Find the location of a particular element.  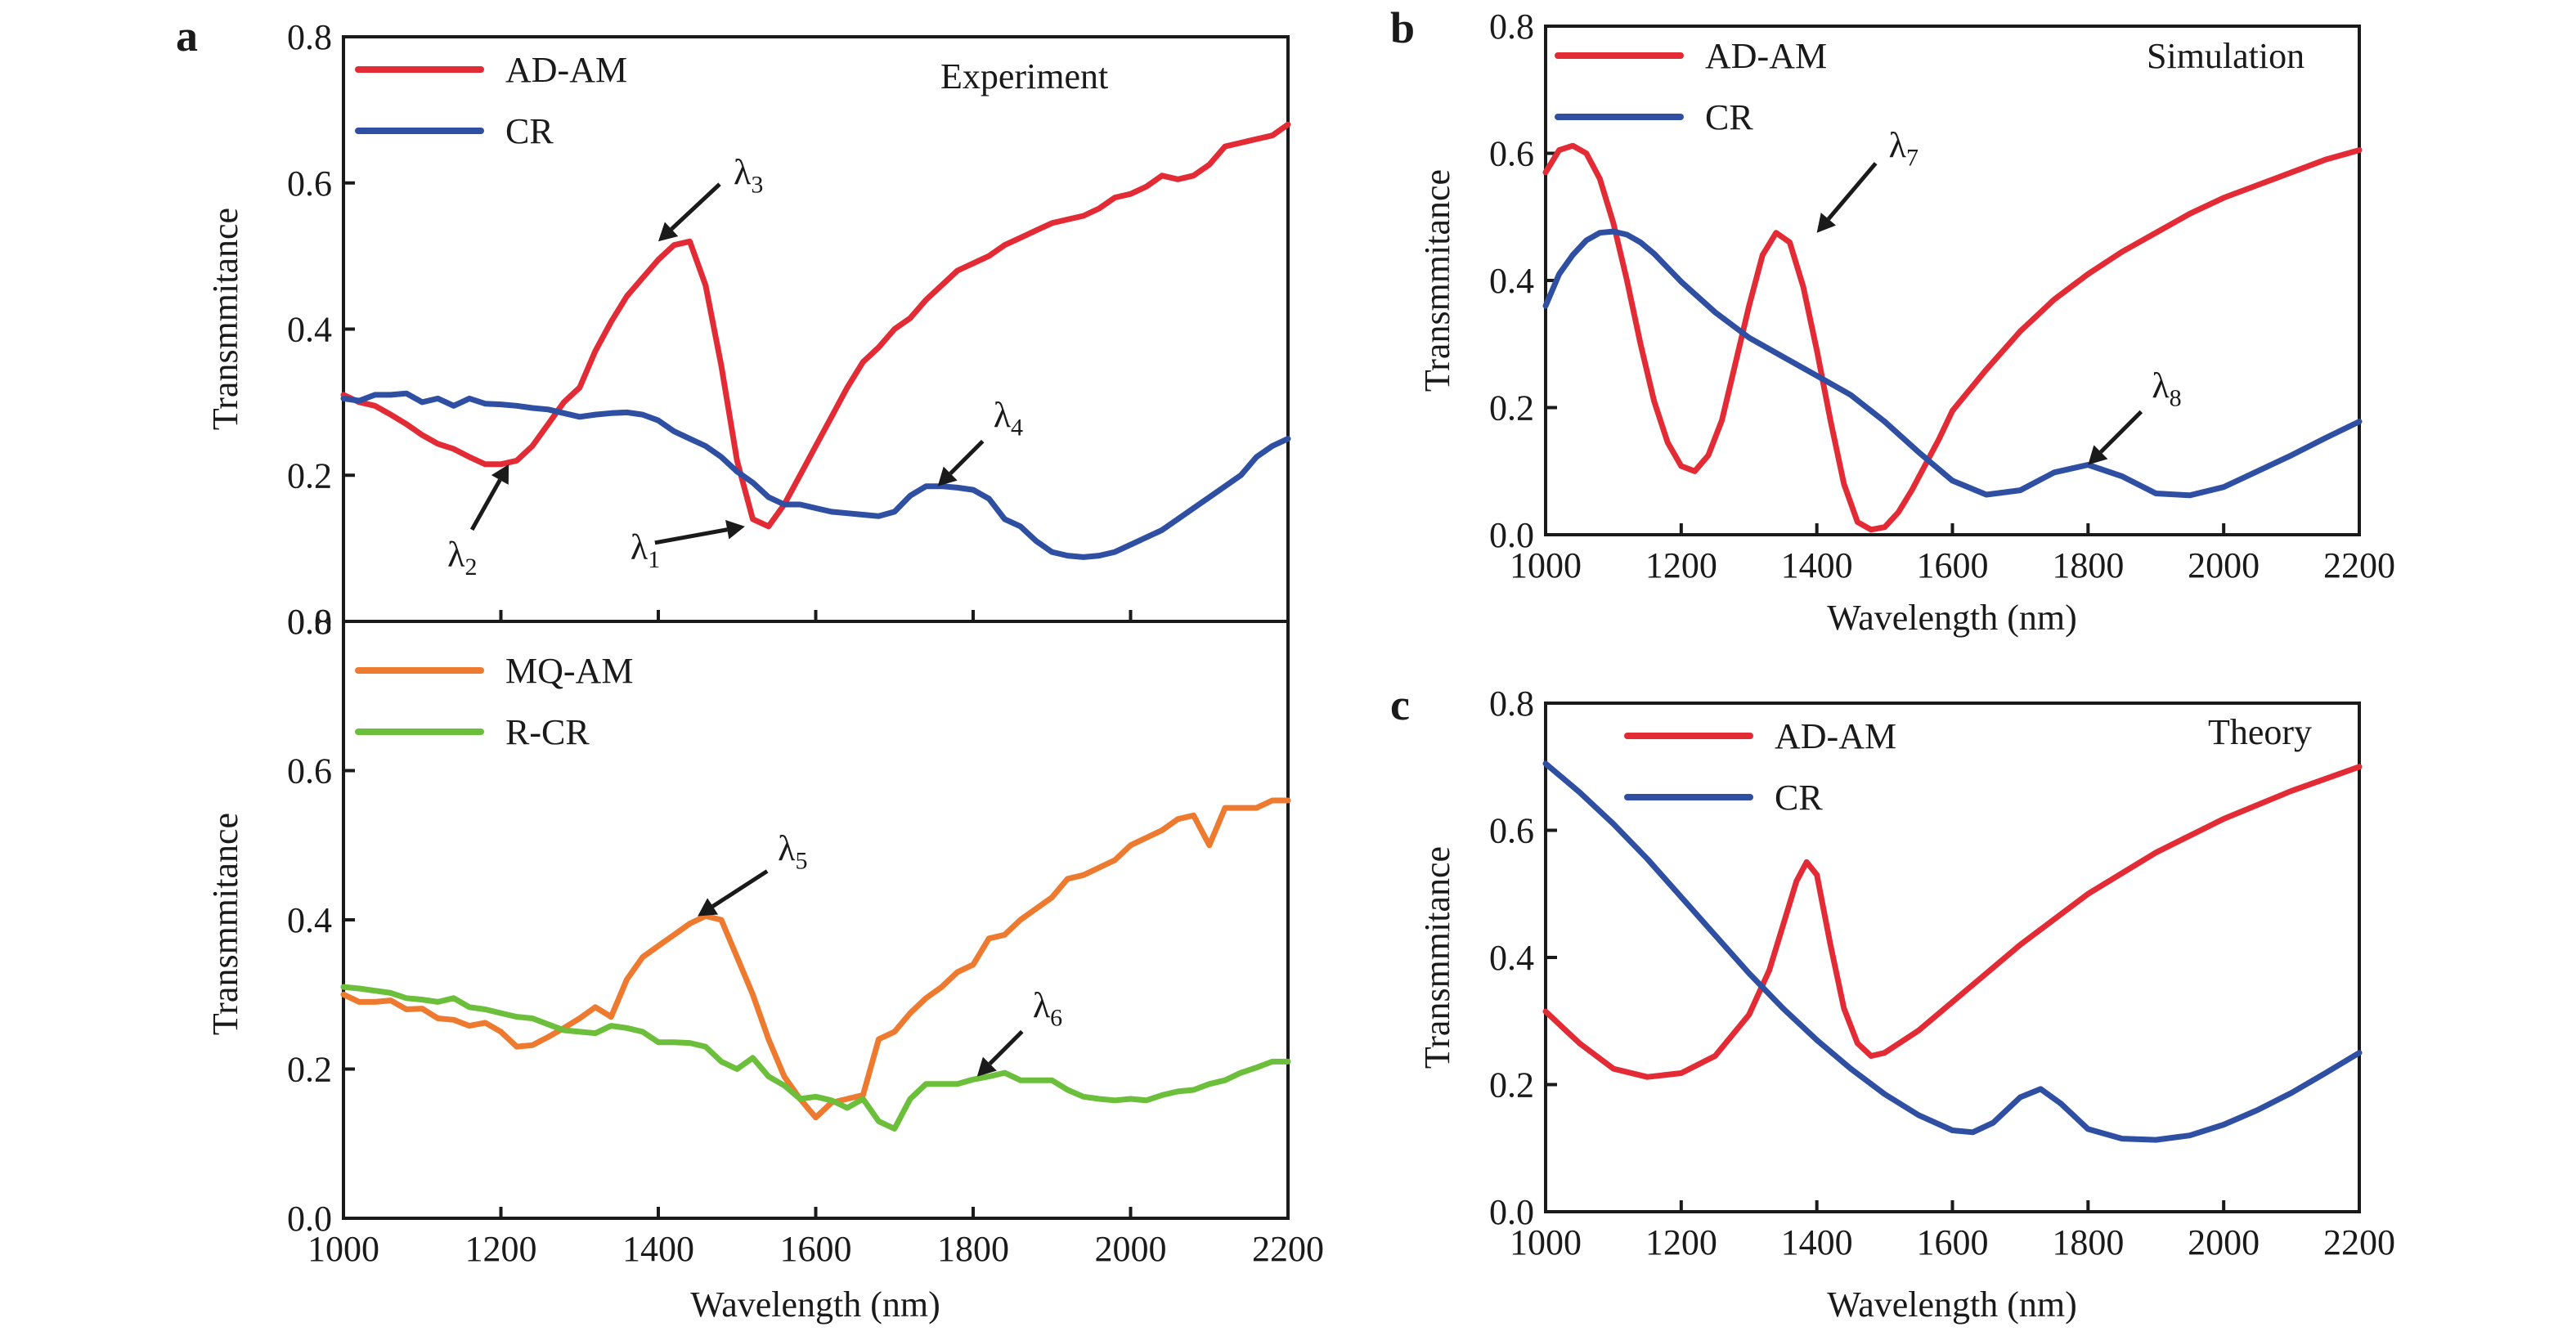

corner-label-theory: Theory is located at coordinates (2260, 732).